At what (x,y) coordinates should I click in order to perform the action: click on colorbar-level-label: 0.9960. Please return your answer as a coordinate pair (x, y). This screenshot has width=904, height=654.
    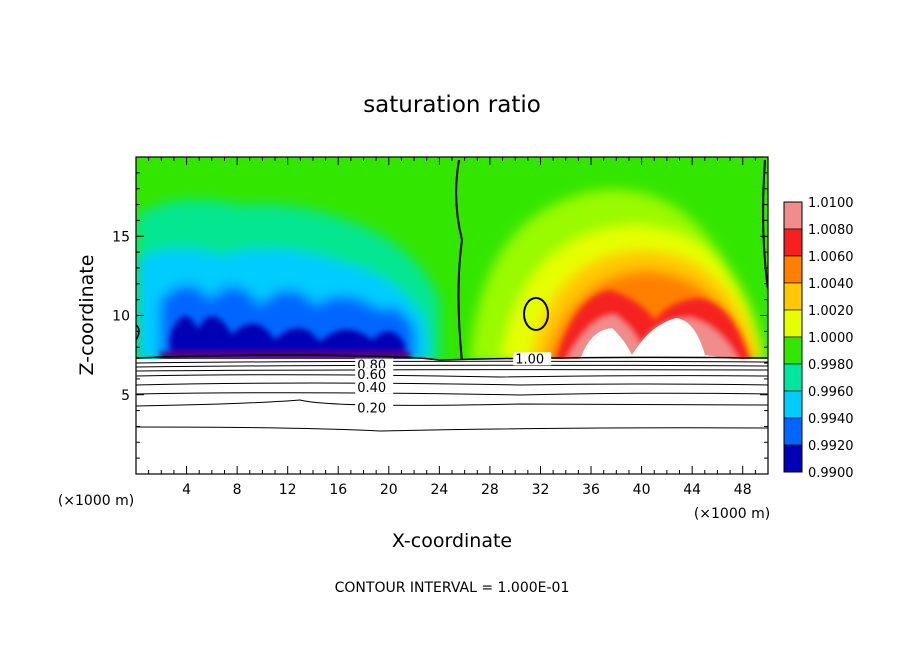
    Looking at the image, I should click on (831, 392).